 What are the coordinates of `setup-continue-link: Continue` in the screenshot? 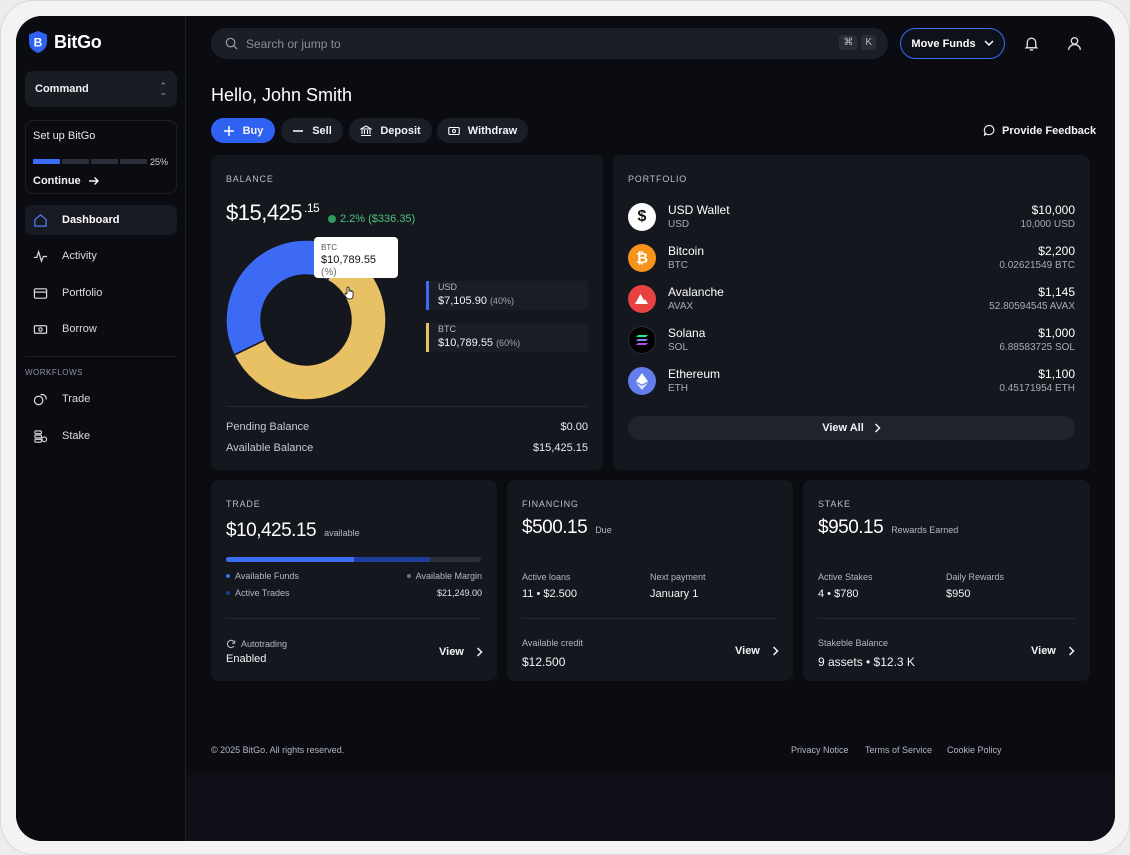 It's located at (66, 181).